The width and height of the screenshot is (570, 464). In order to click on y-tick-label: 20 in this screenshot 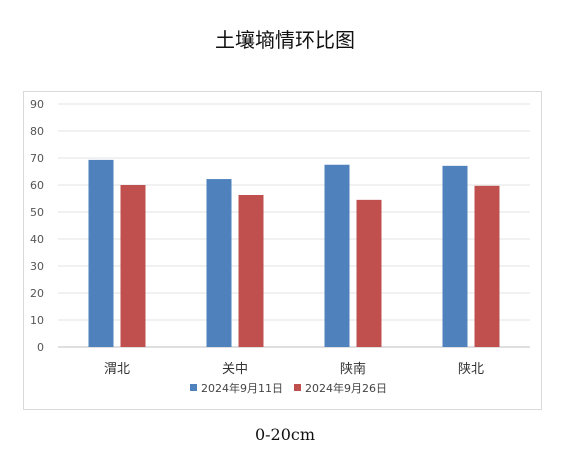, I will do `click(37, 293)`.